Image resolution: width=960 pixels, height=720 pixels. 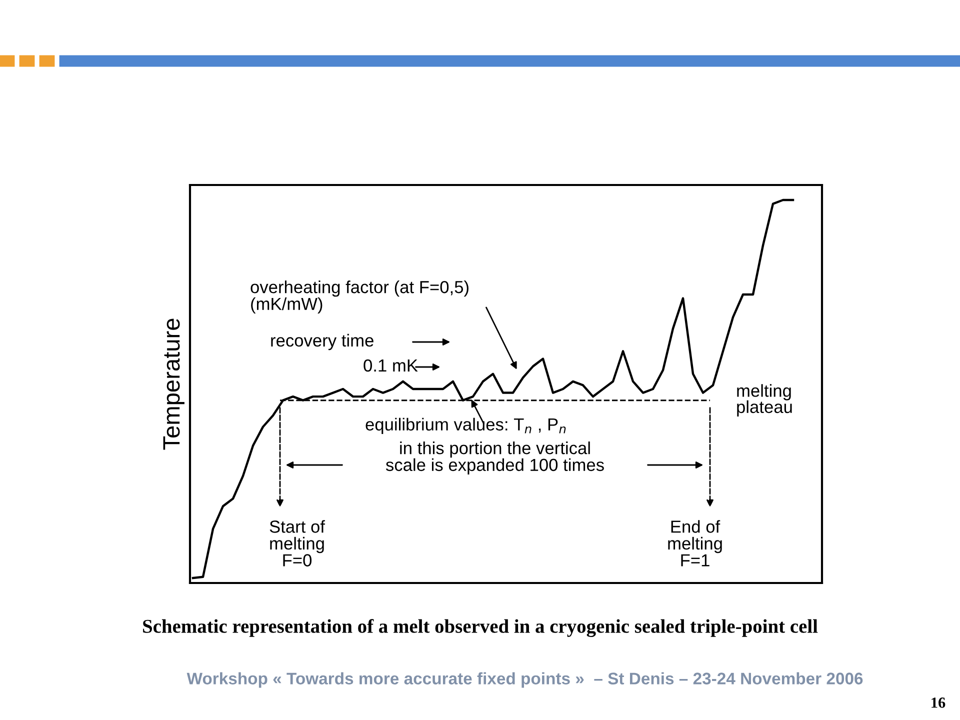 What do you see at coordinates (495, 458) in the screenshot?
I see `annotation: in this portion the vertical scale is expanded 100 times` at bounding box center [495, 458].